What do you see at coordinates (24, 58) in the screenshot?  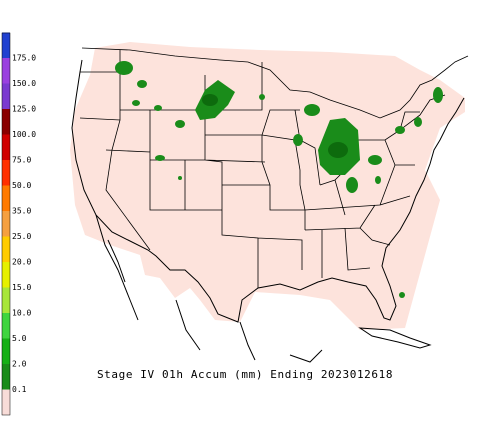 I see `legend-label: 175.0` at bounding box center [24, 58].